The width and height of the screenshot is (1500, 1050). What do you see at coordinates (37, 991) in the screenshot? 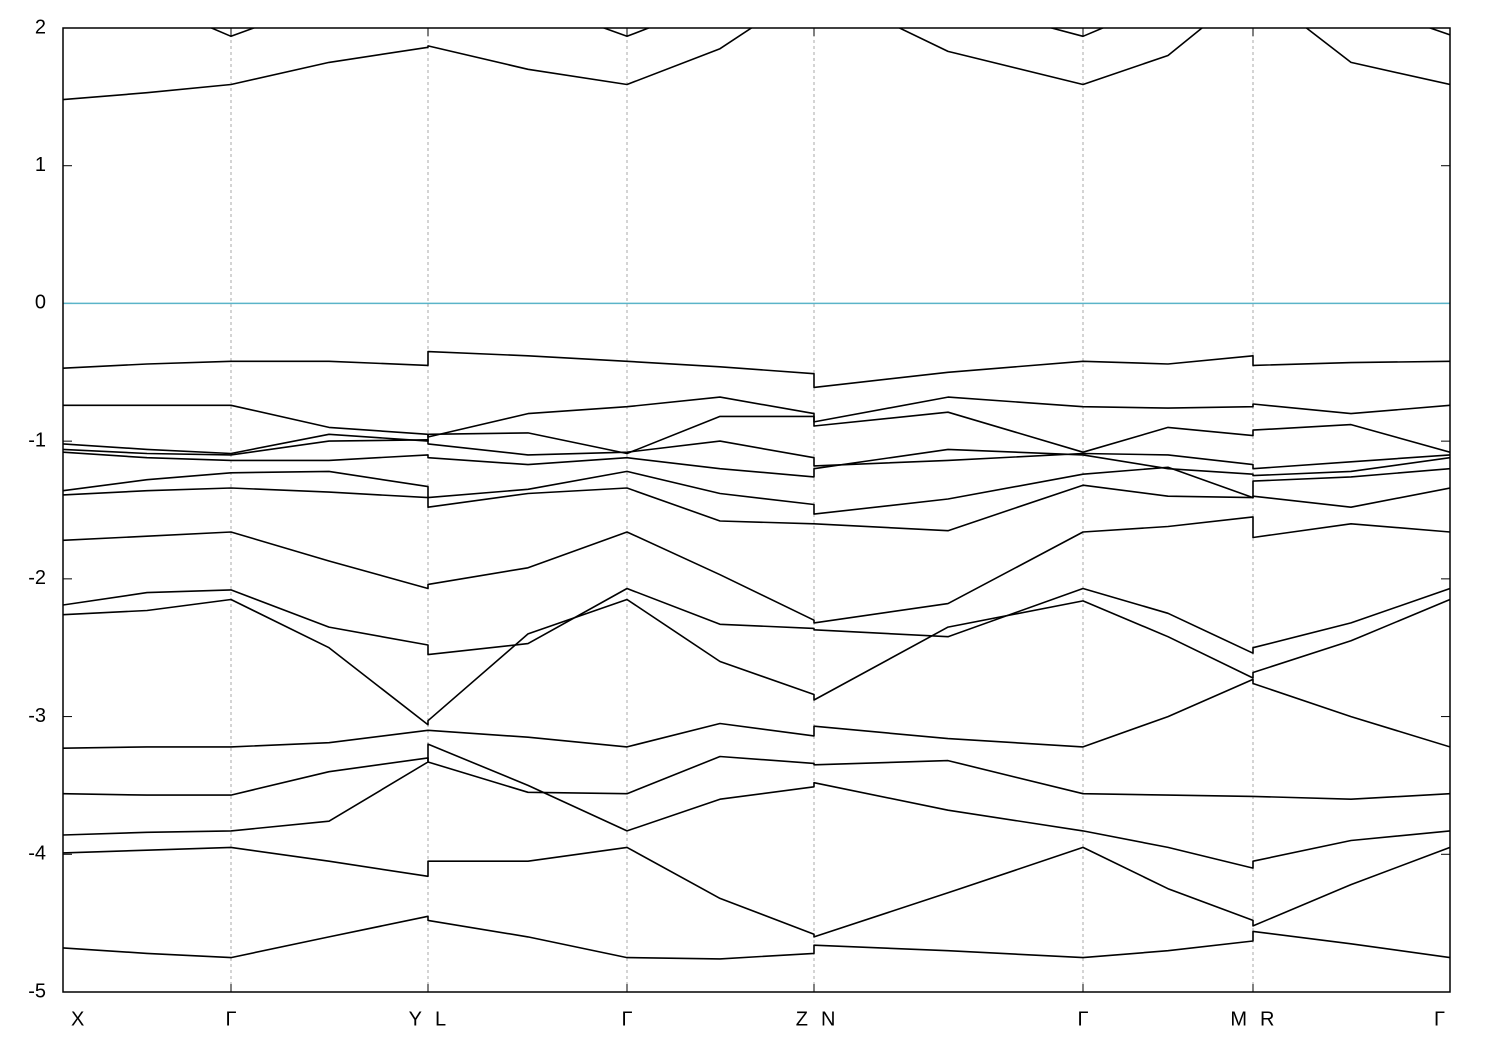
I see `y-tick-label: -5` at bounding box center [37, 991].